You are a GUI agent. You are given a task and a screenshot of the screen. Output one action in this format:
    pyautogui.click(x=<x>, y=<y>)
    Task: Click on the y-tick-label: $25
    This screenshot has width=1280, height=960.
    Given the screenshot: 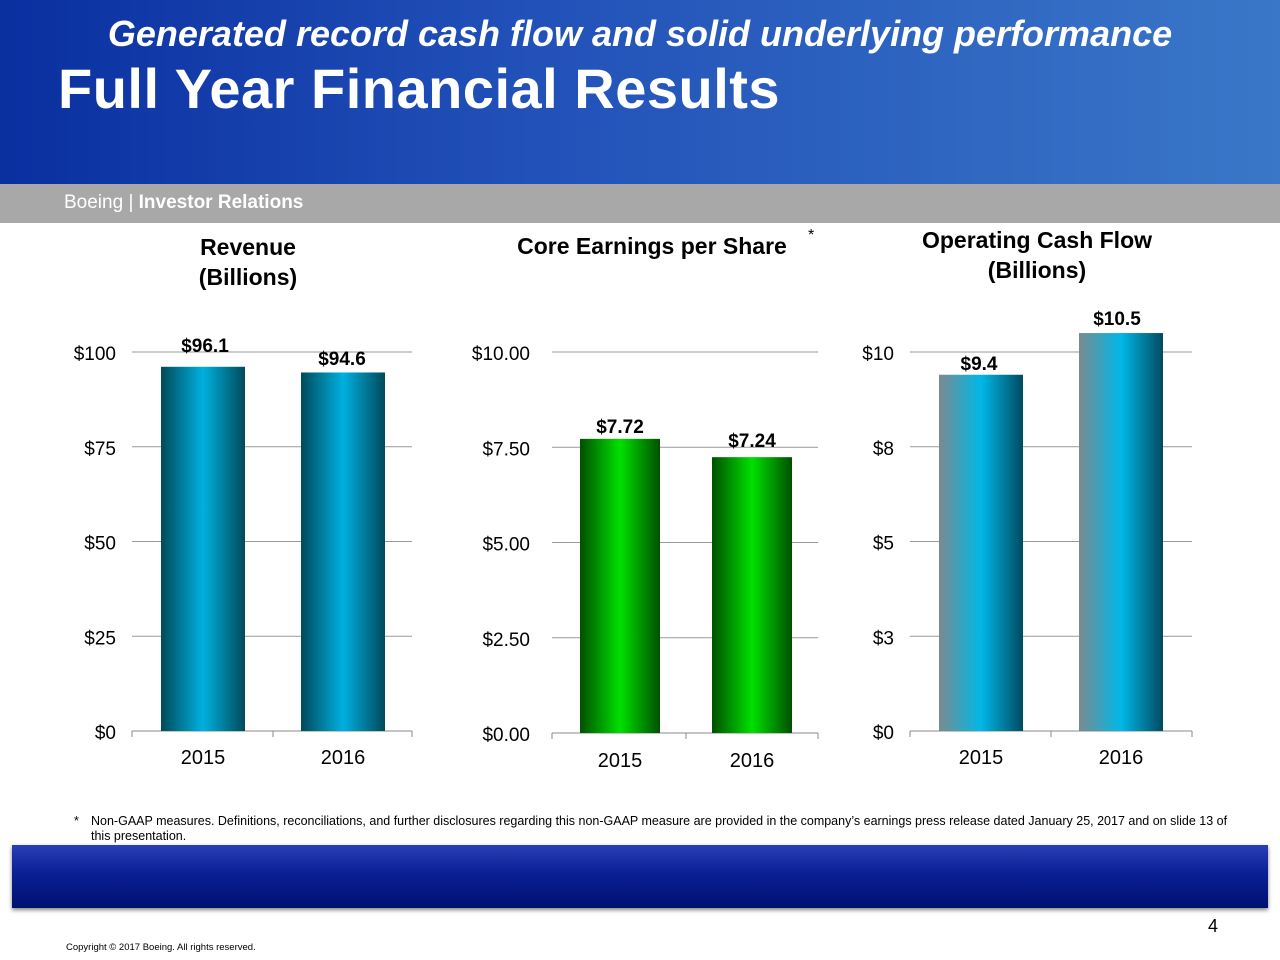 What is the action you would take?
    pyautogui.click(x=100, y=638)
    